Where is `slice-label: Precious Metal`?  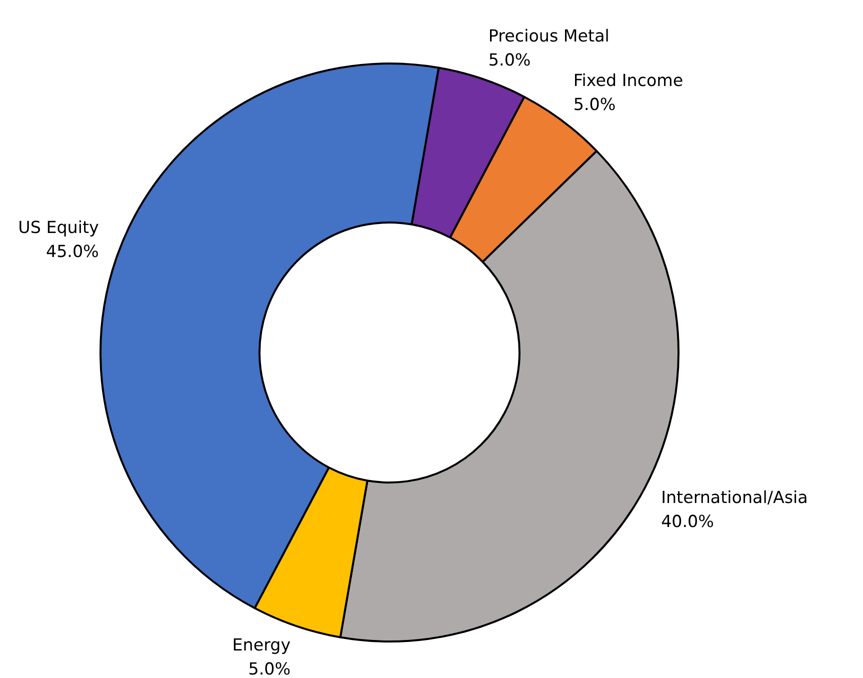
slice-label: Precious Metal is located at coordinates (549, 36).